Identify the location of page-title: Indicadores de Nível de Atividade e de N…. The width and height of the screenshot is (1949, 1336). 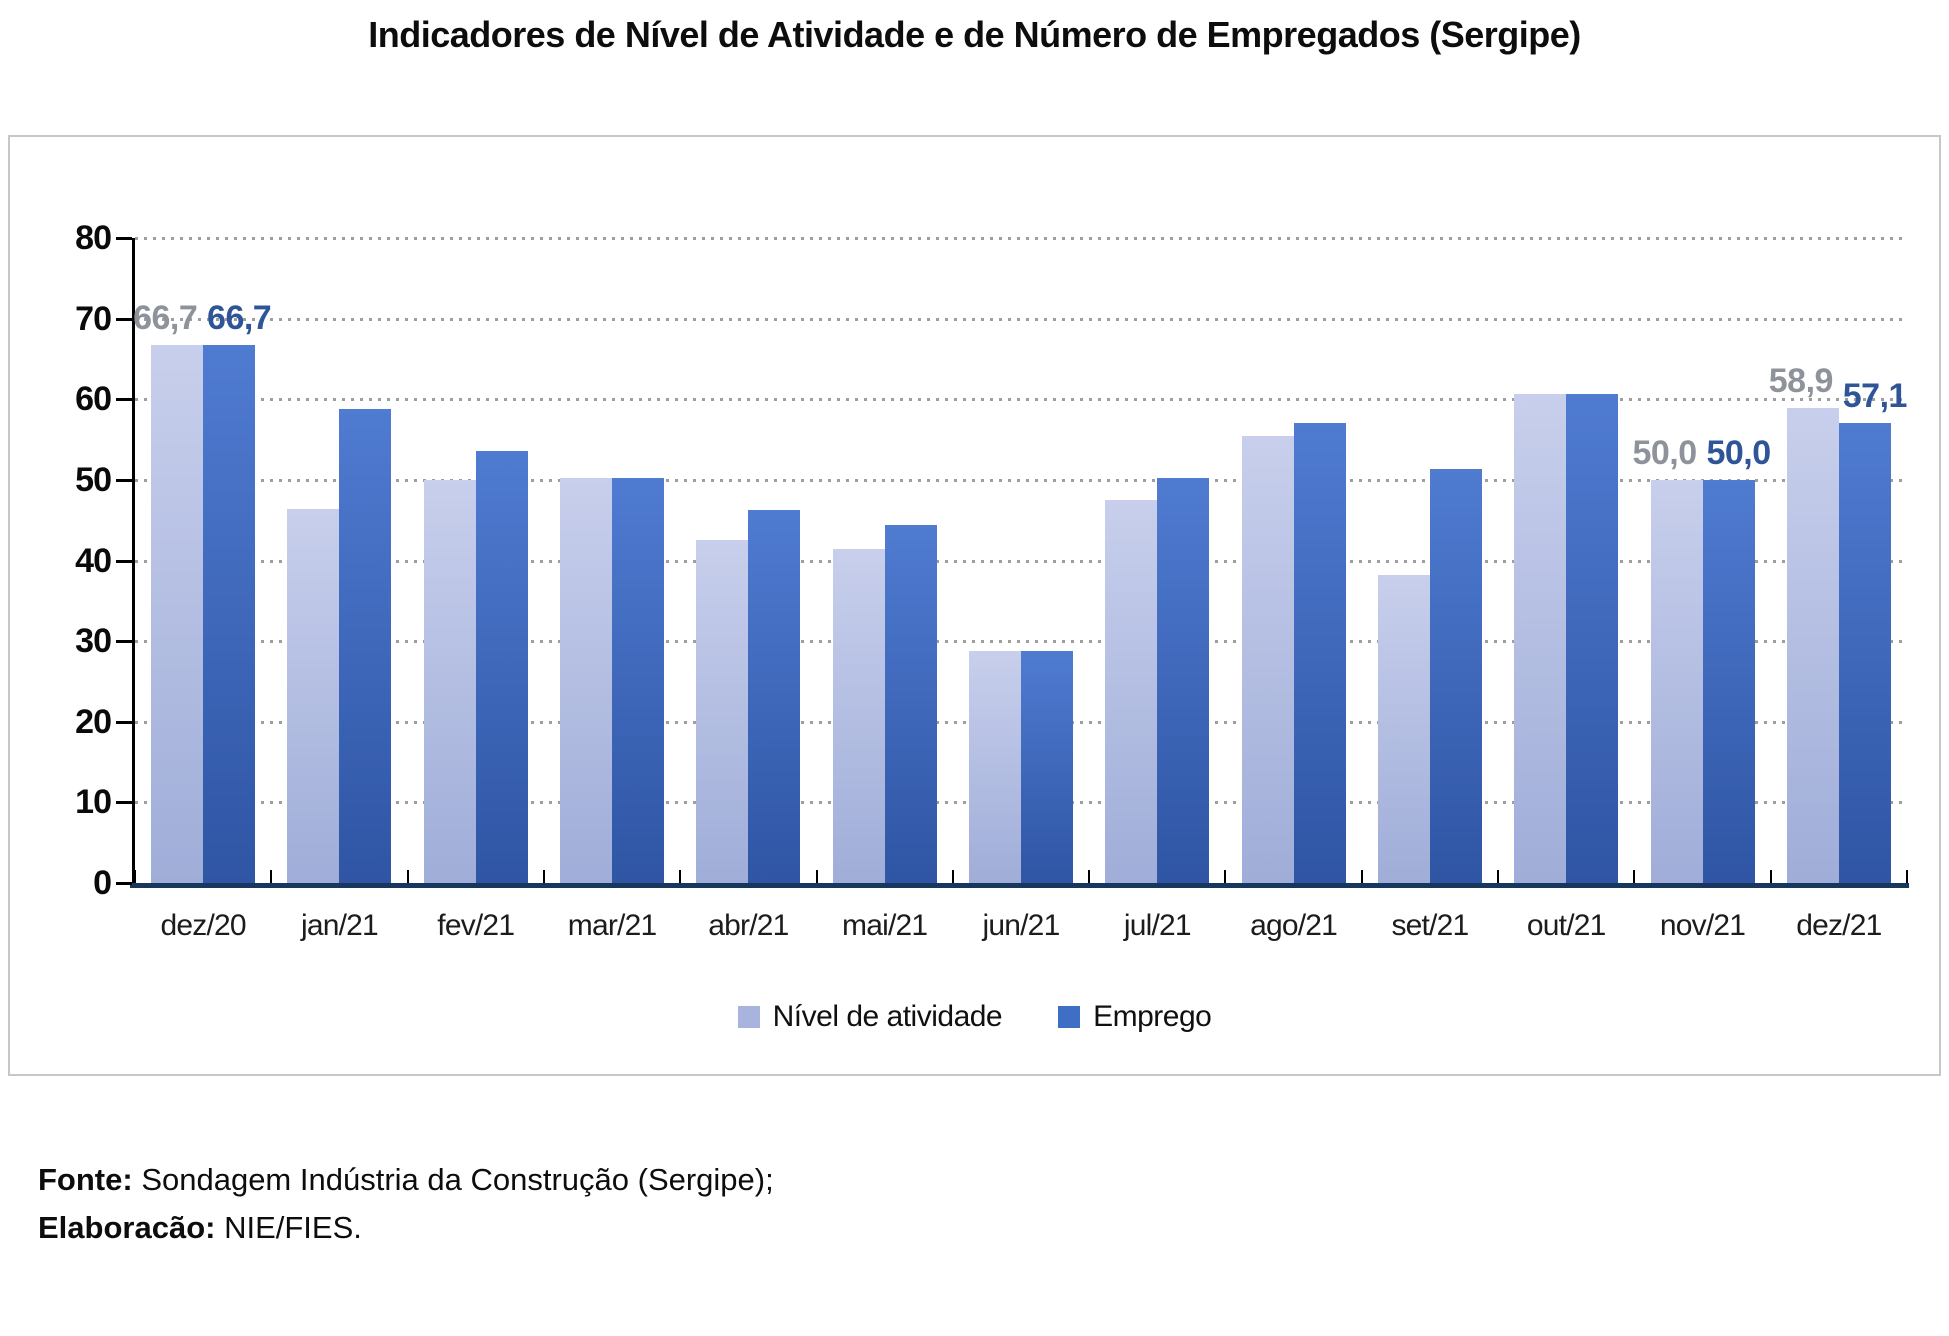
(974, 34).